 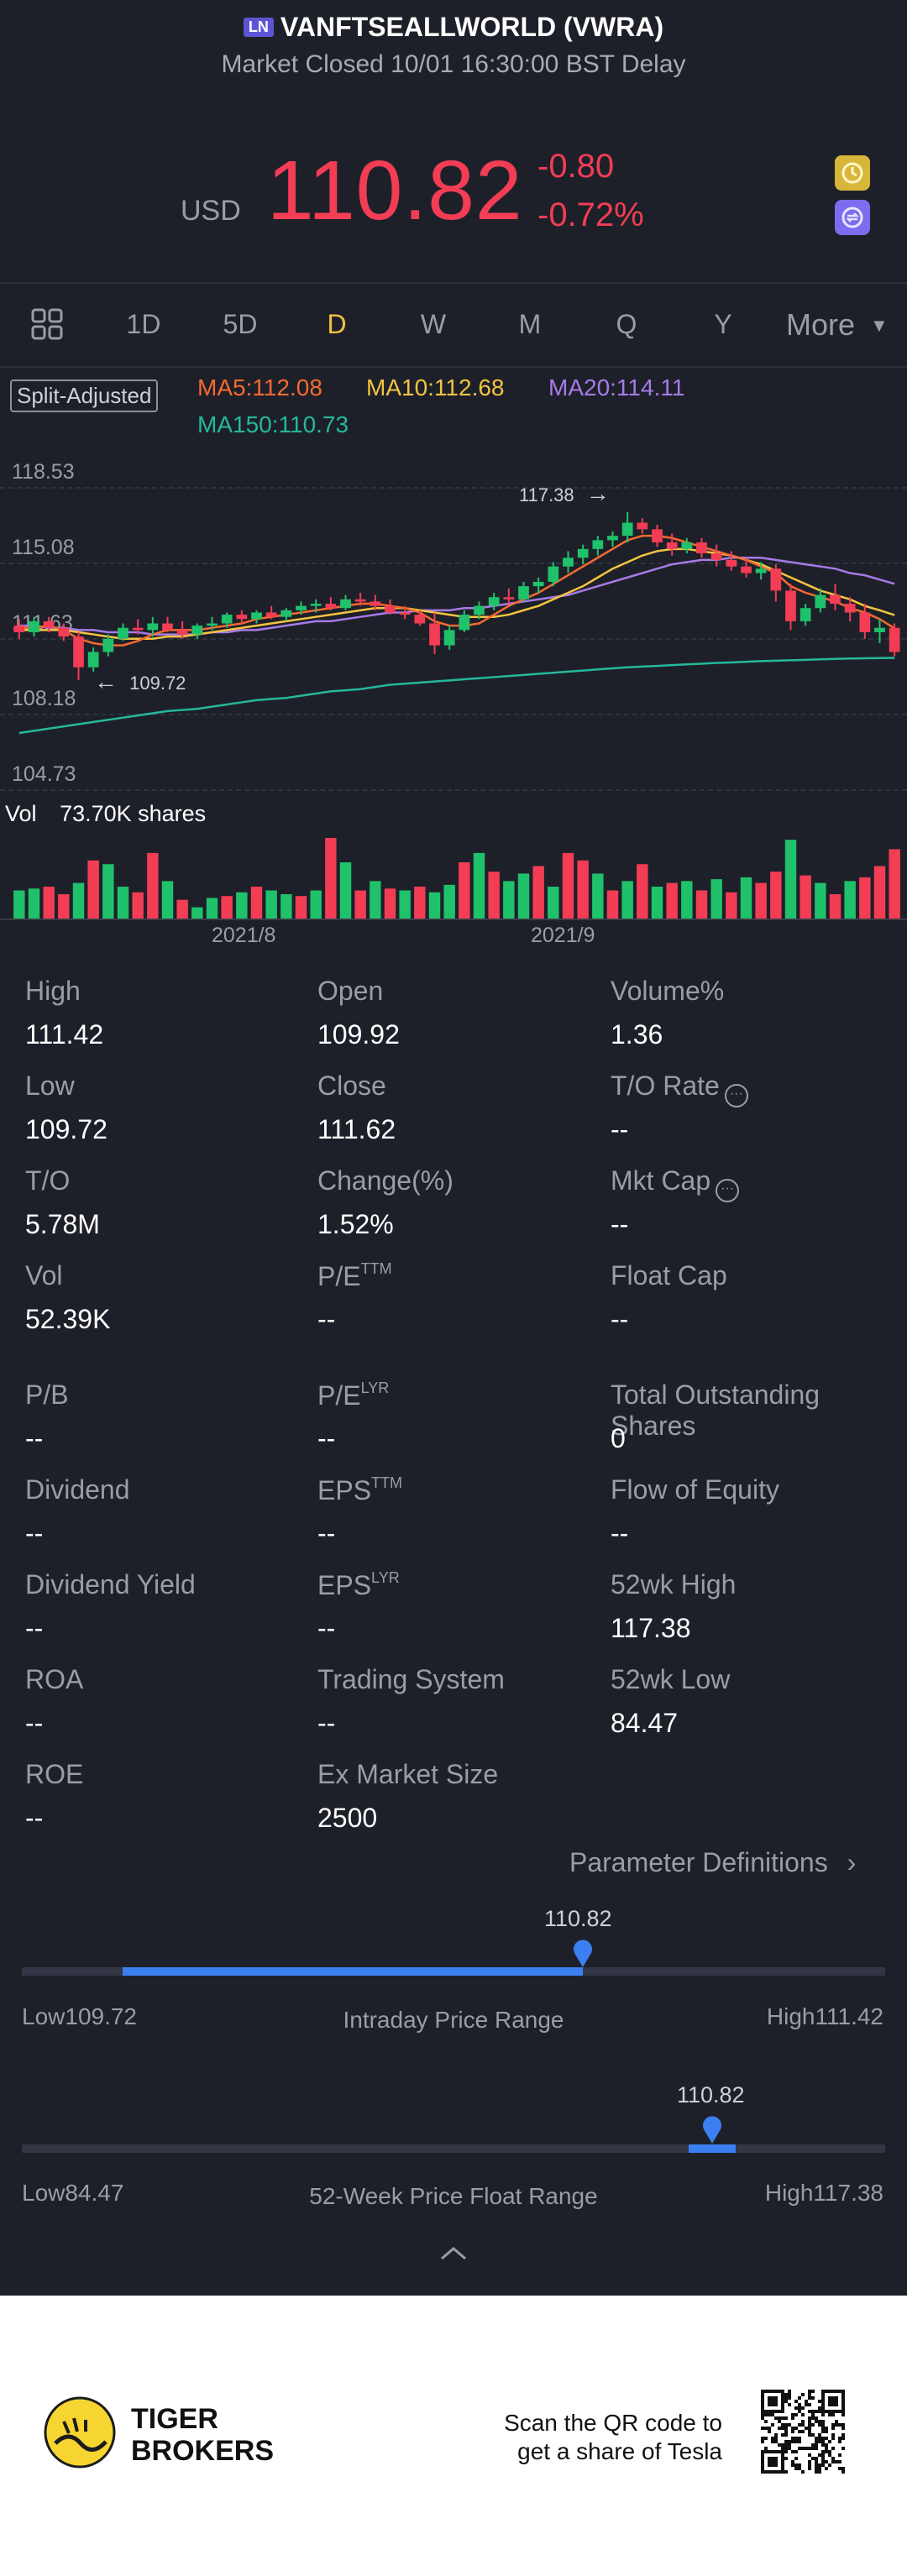 I want to click on stat-label-text: 52wk Low, so click(x=671, y=1679).